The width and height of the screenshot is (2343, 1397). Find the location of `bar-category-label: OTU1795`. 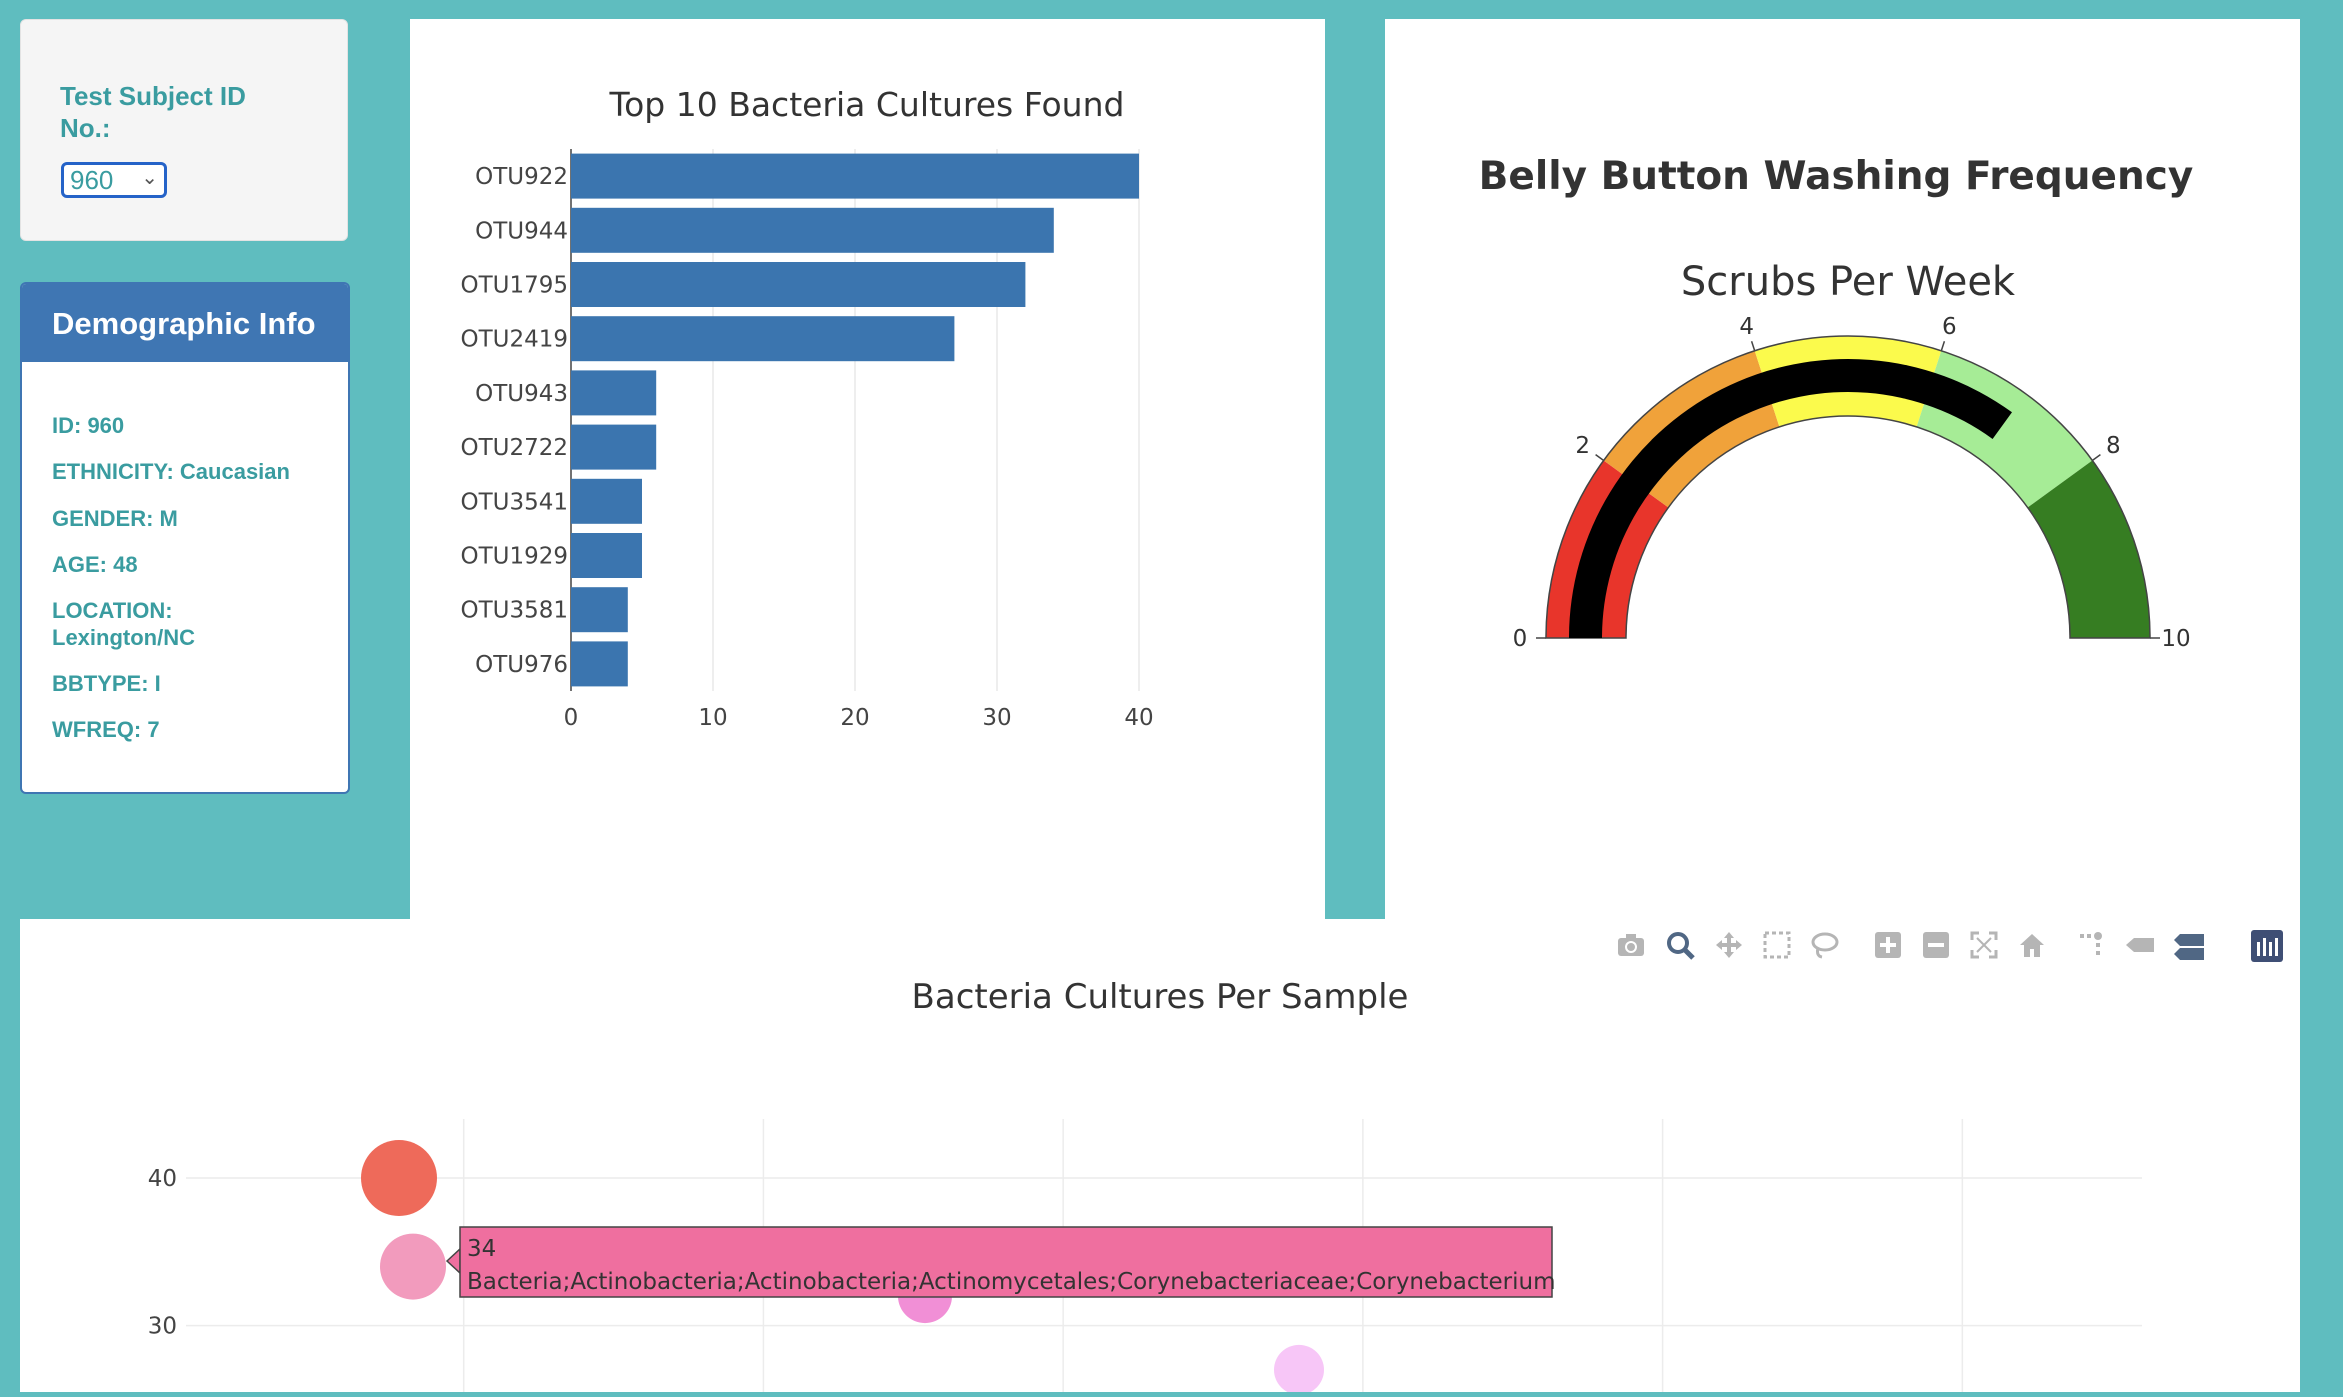

bar-category-label: OTU1795 is located at coordinates (514, 286).